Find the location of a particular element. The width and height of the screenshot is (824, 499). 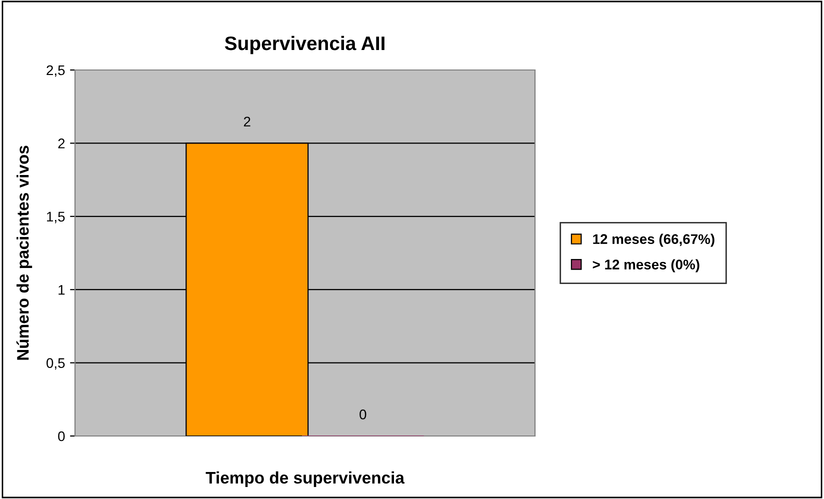

y-axis-title: Número de pacientes vivos is located at coordinates (24, 253).